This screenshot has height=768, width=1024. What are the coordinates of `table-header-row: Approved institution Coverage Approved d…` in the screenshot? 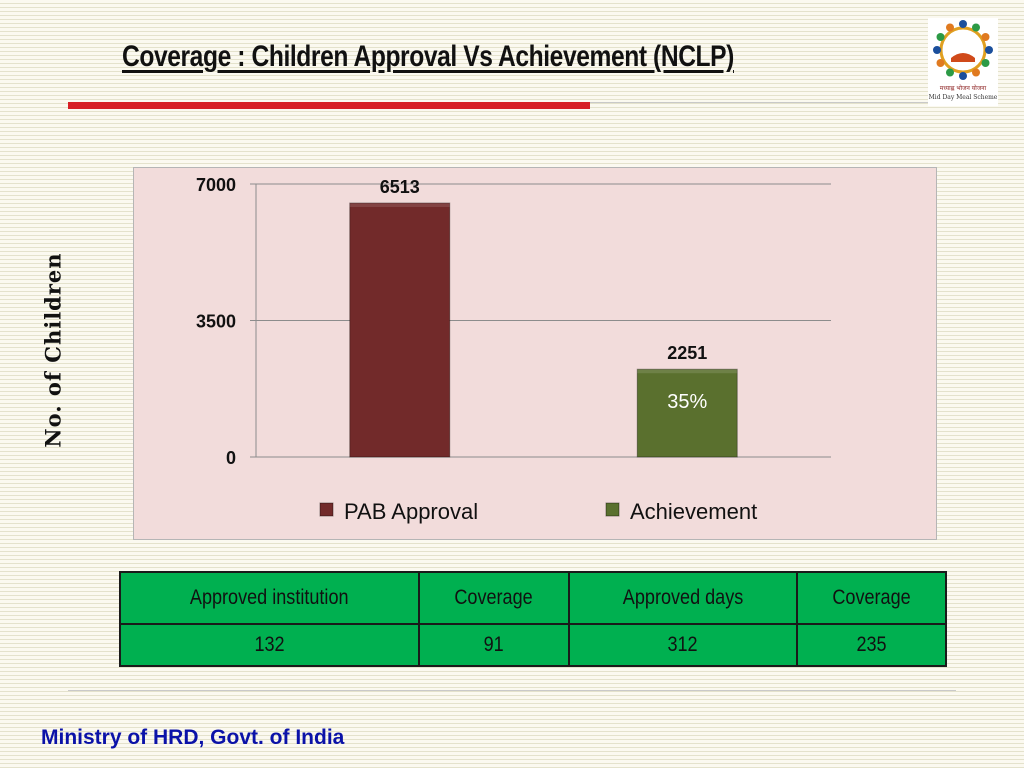 It's located at (533, 598).